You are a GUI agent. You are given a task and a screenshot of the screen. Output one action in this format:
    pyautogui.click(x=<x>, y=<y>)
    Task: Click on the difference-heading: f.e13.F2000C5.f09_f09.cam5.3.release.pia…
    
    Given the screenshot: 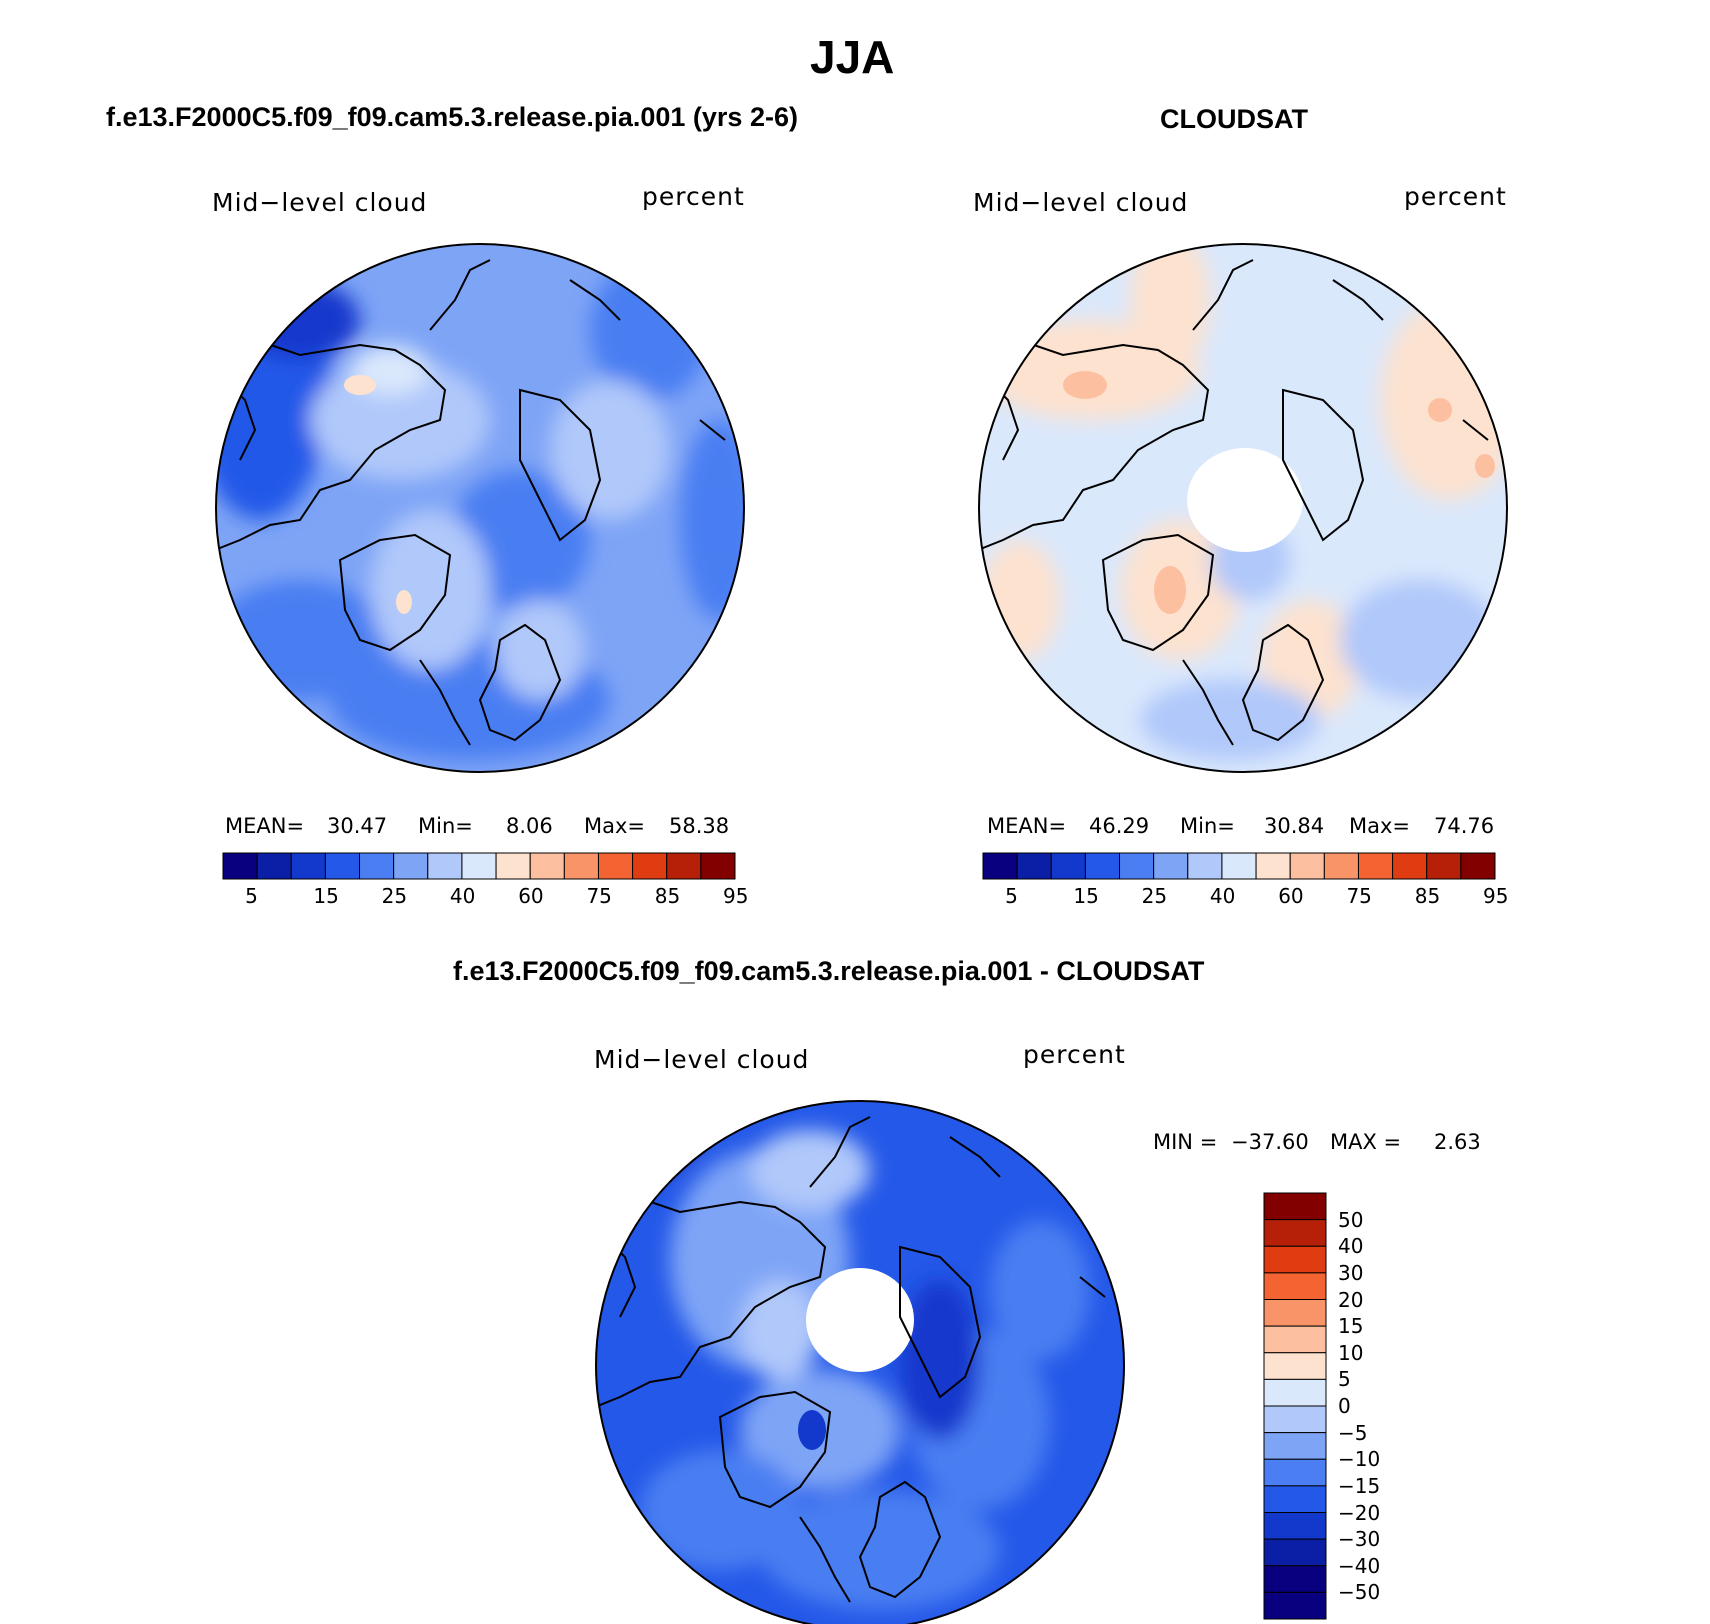 What is the action you would take?
    pyautogui.click(x=829, y=971)
    